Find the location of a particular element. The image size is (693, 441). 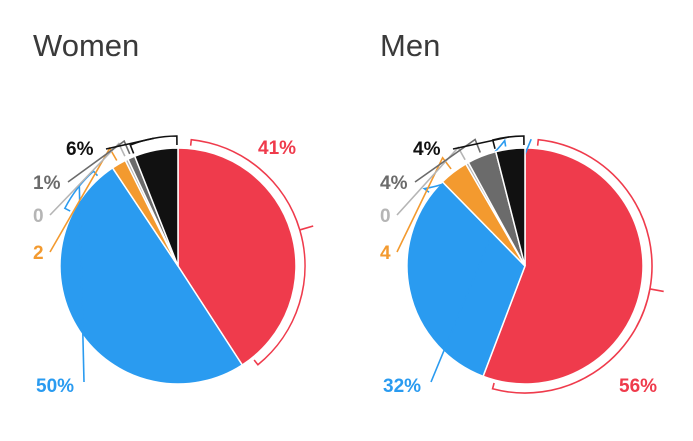

slice-label-5: 6% is located at coordinates (80, 149).